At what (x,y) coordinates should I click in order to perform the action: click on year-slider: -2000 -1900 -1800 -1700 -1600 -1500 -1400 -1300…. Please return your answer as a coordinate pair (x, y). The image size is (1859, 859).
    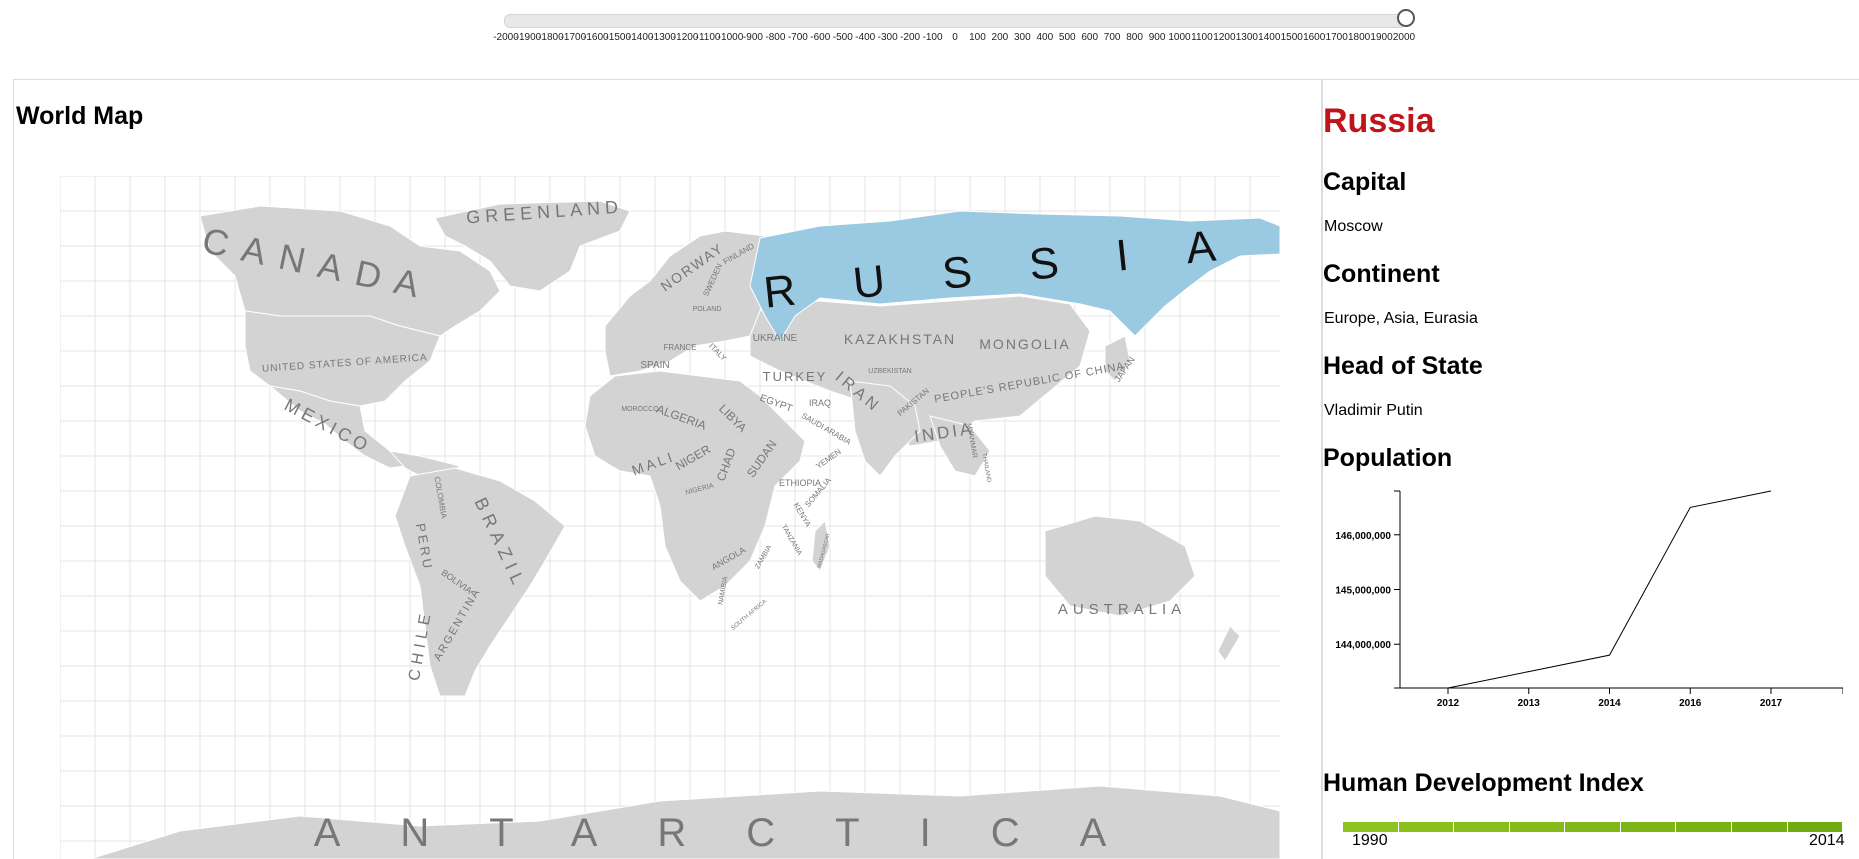
    Looking at the image, I should click on (955, 25).